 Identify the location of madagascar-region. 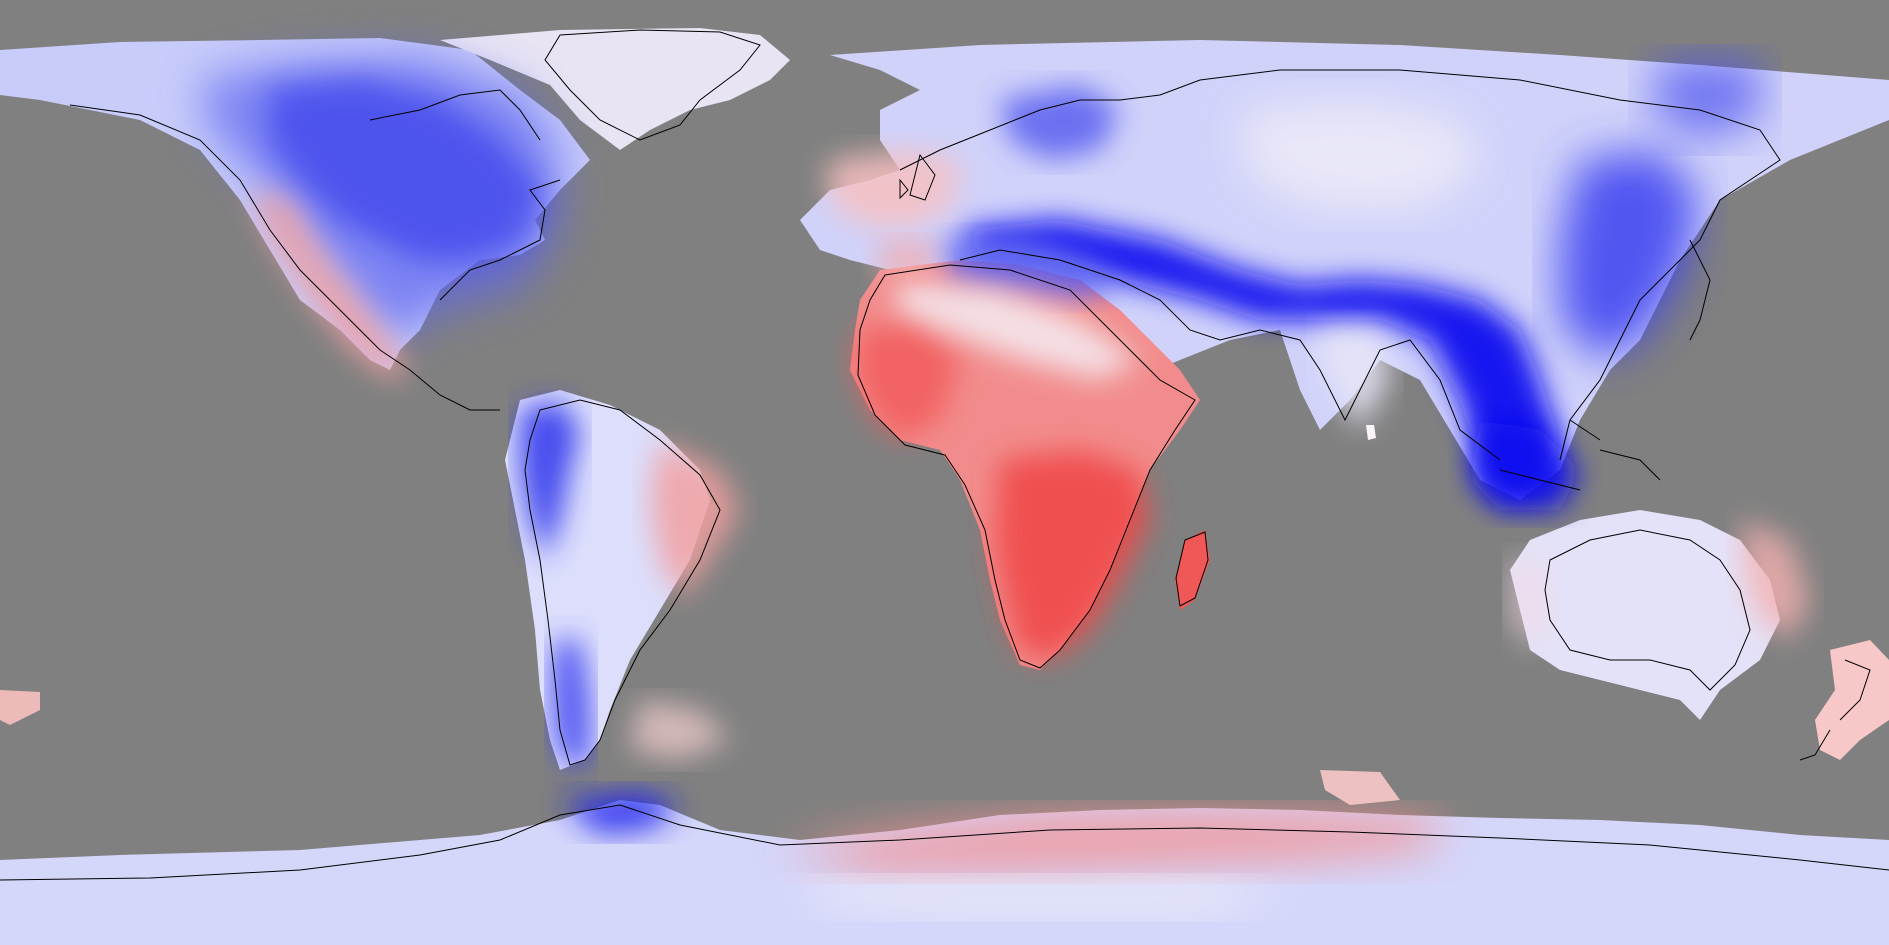
(1192, 570).